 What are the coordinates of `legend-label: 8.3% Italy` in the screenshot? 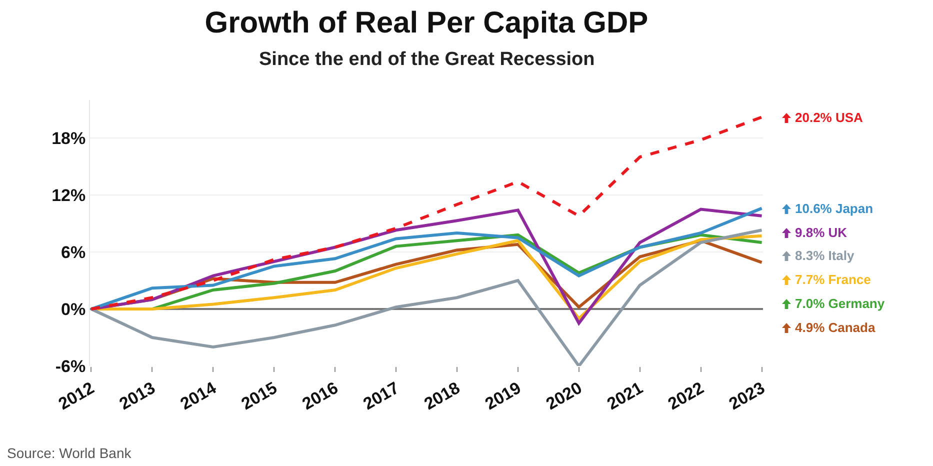 It's located at (825, 255).